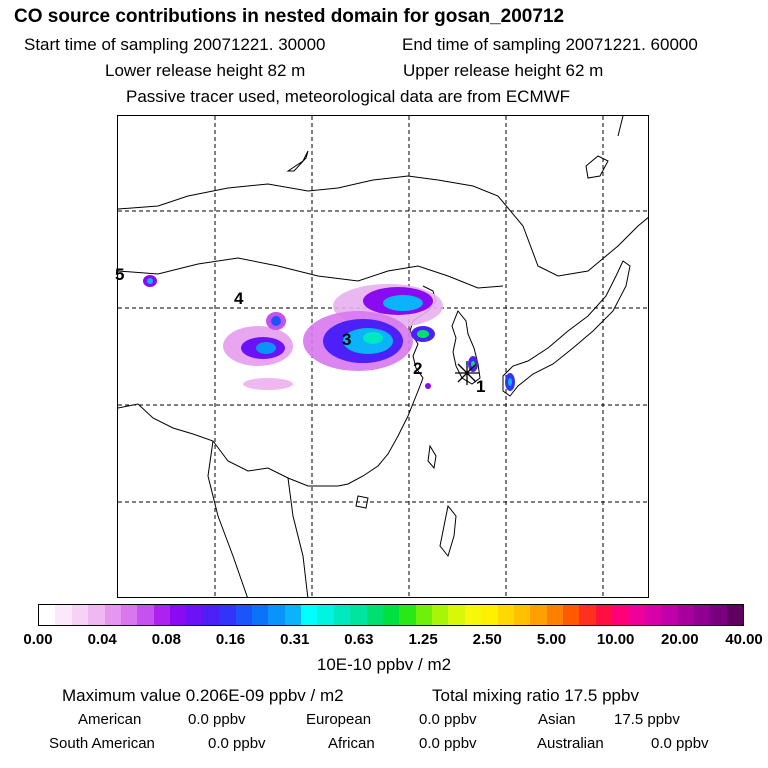  I want to click on region-american-label: American, so click(110, 719).